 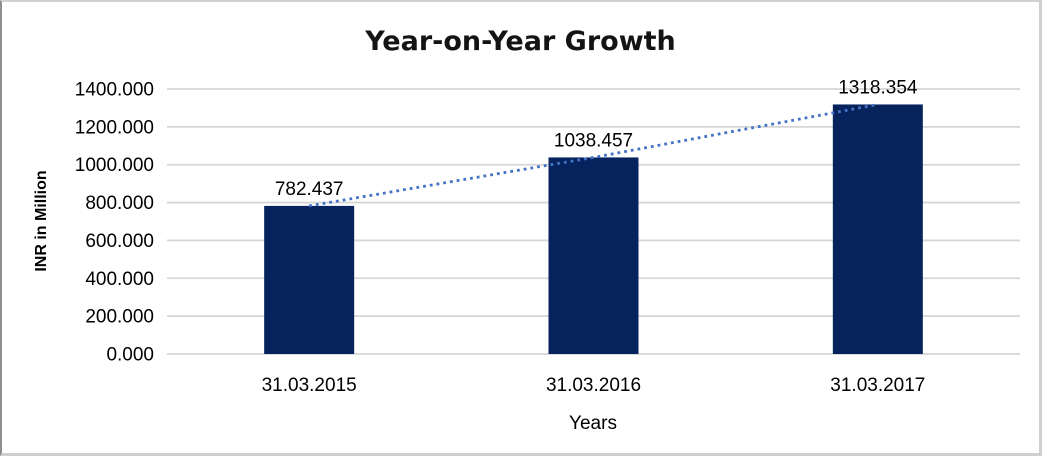 I want to click on y-tick-label: 1200.000, so click(x=114, y=127).